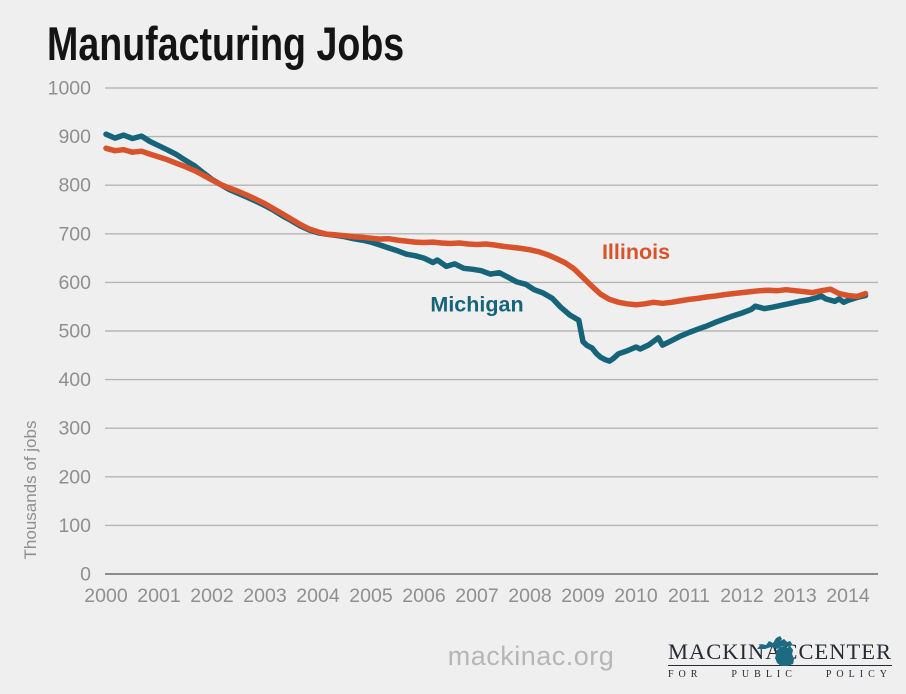 The height and width of the screenshot is (694, 906). Describe the element at coordinates (74, 380) in the screenshot. I see `y-tick-label: 400` at that location.